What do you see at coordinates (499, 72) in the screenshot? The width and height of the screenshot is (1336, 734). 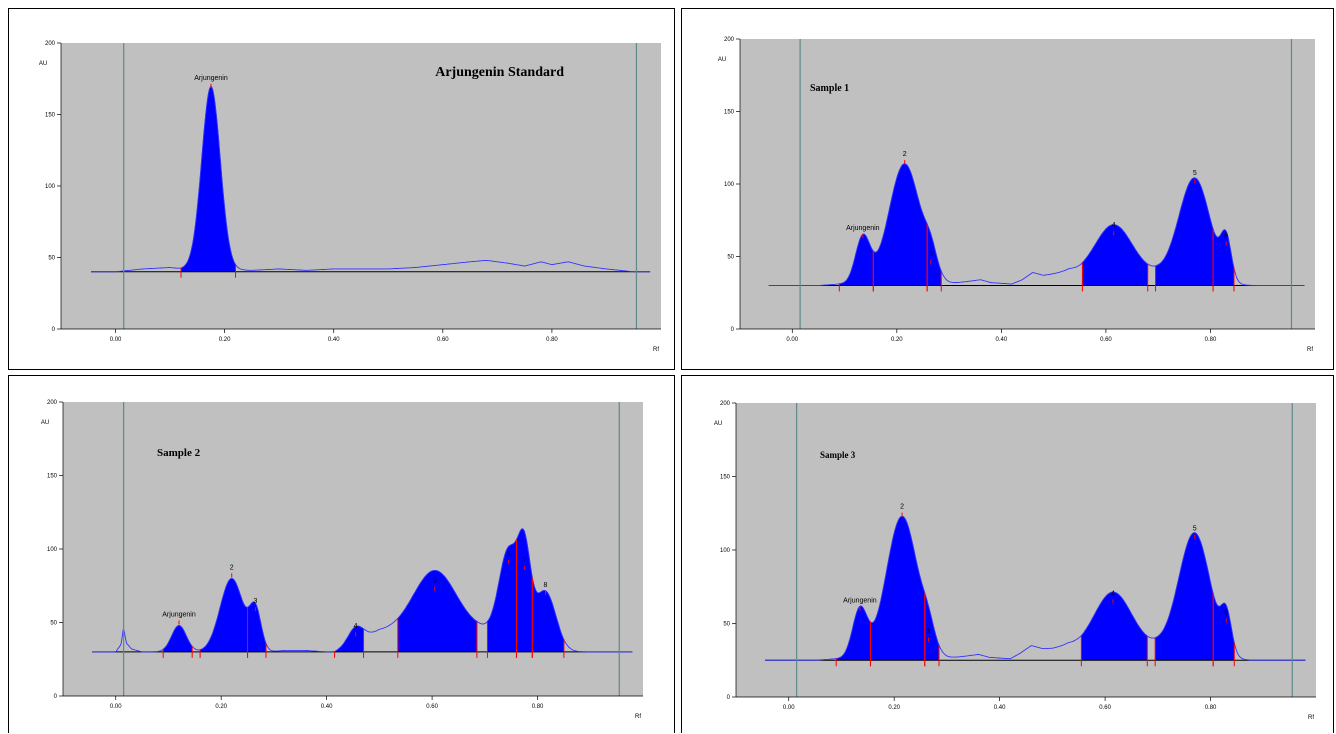 I see `chart-title: Arjungenin Standard` at bounding box center [499, 72].